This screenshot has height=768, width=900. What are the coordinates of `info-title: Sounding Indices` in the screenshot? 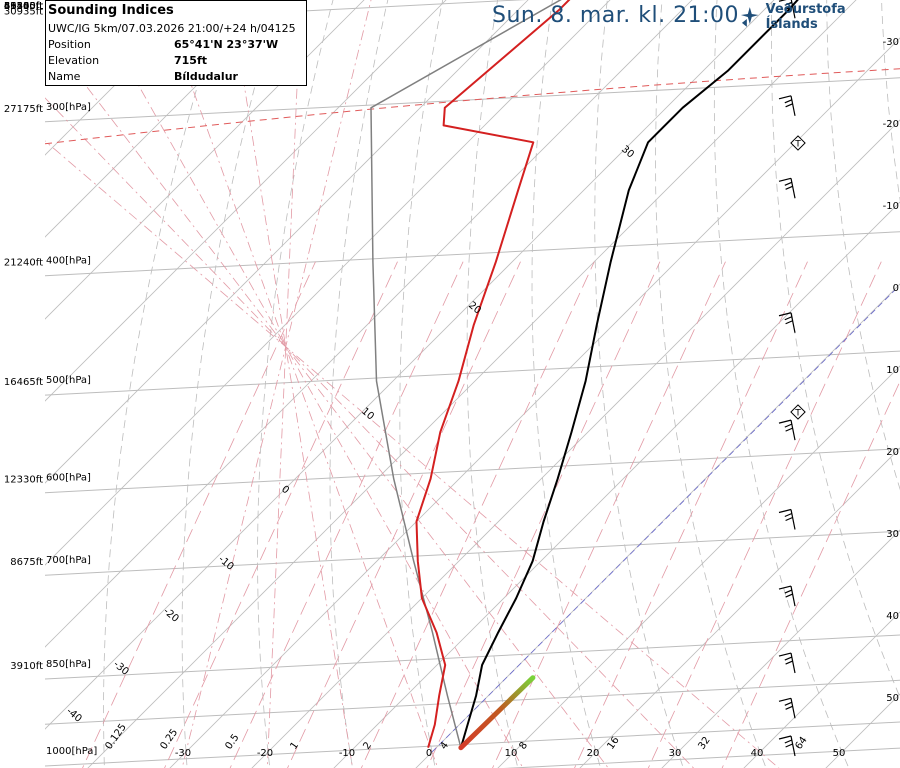 It's located at (111, 10).